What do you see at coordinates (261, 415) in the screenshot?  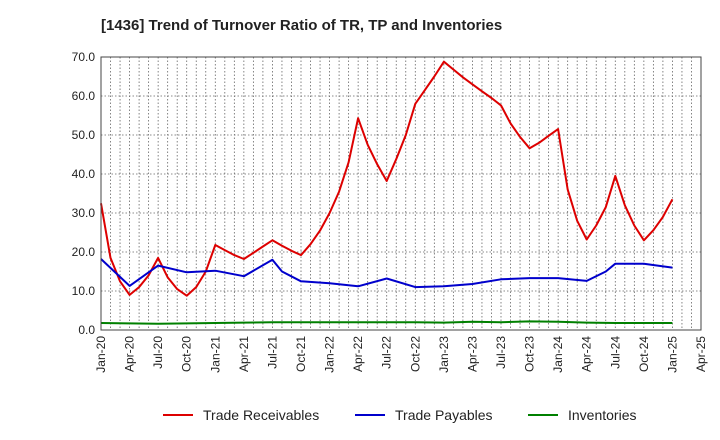 I see `legend-label-trade-receivables: Trade Receivables` at bounding box center [261, 415].